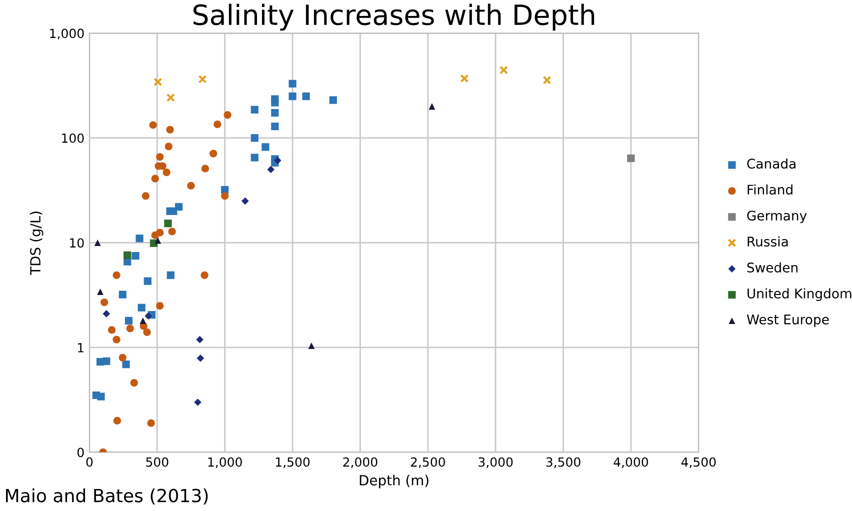 Image resolution: width=852 pixels, height=511 pixels. I want to click on y-tick-label: 100, so click(73, 138).